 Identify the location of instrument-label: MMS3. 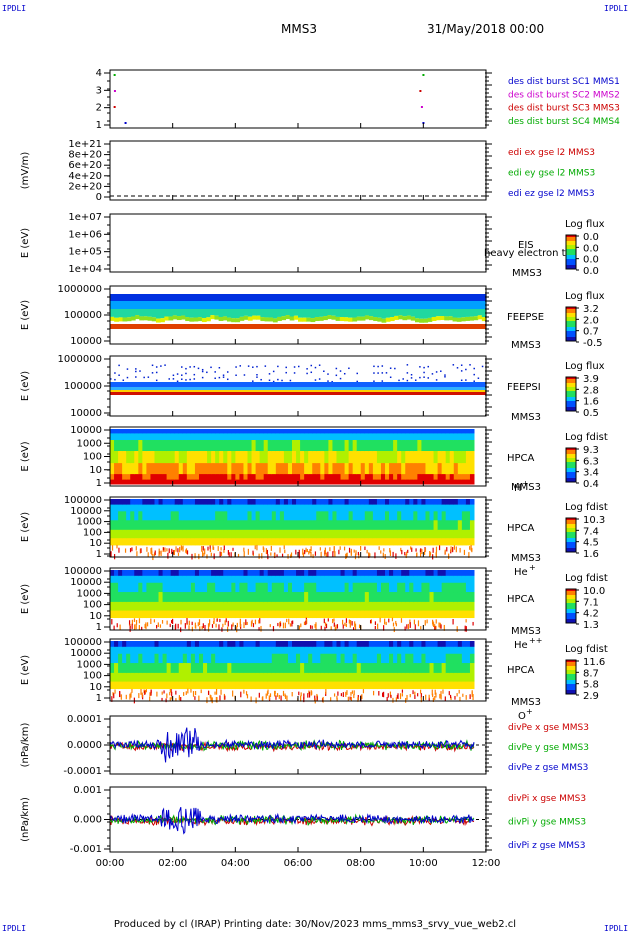
(526, 558).